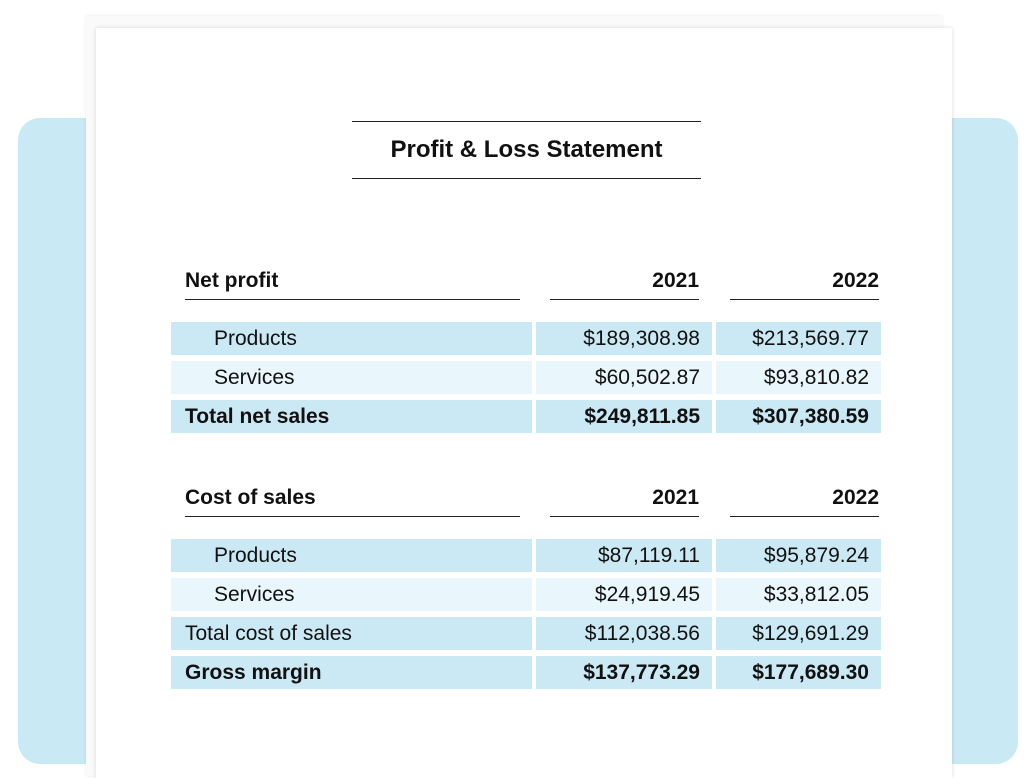  Describe the element at coordinates (798, 555) in the screenshot. I see `row-value-2022: $95,879.24` at that location.